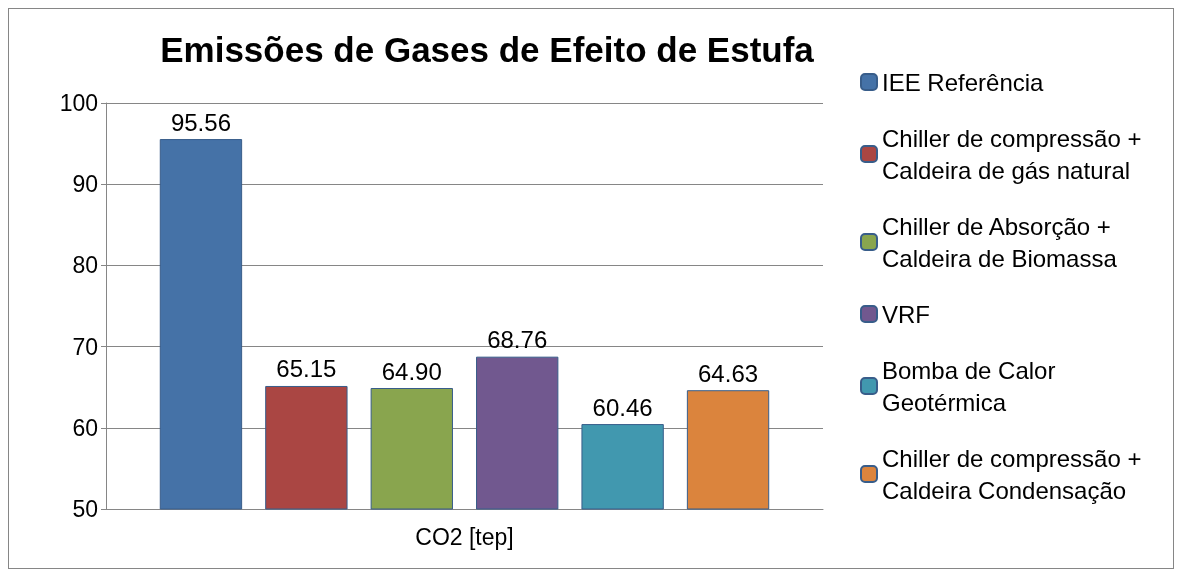 Image resolution: width=1184 pixels, height=579 pixels. I want to click on legend-label: IEE Referência, so click(963, 82).